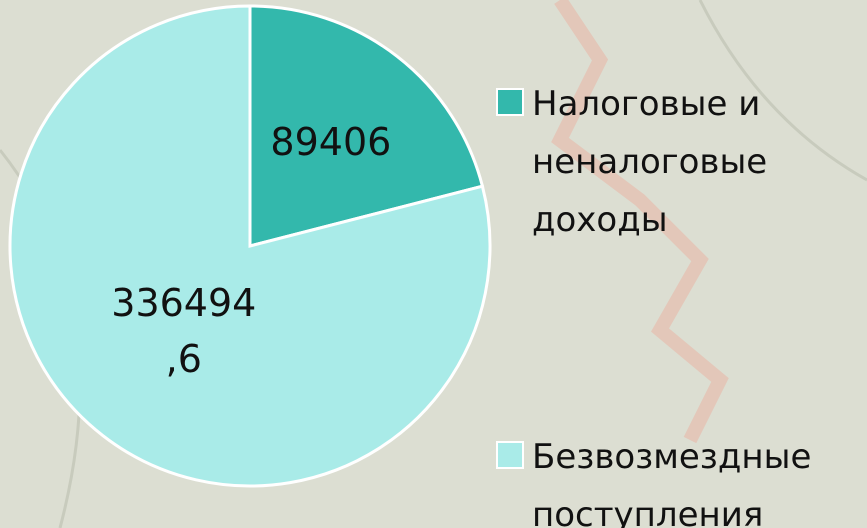 Image resolution: width=867 pixels, height=528 pixels. What do you see at coordinates (184, 331) in the screenshot?
I see `data-label: 336494,6` at bounding box center [184, 331].